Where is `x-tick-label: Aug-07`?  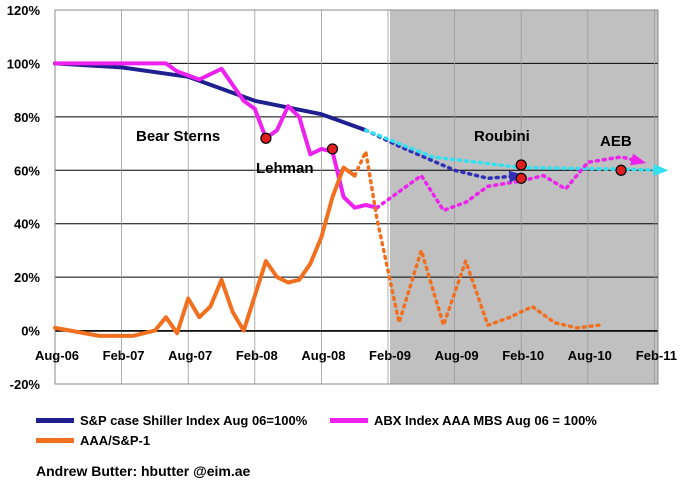 x-tick-label: Aug-07 is located at coordinates (190, 355).